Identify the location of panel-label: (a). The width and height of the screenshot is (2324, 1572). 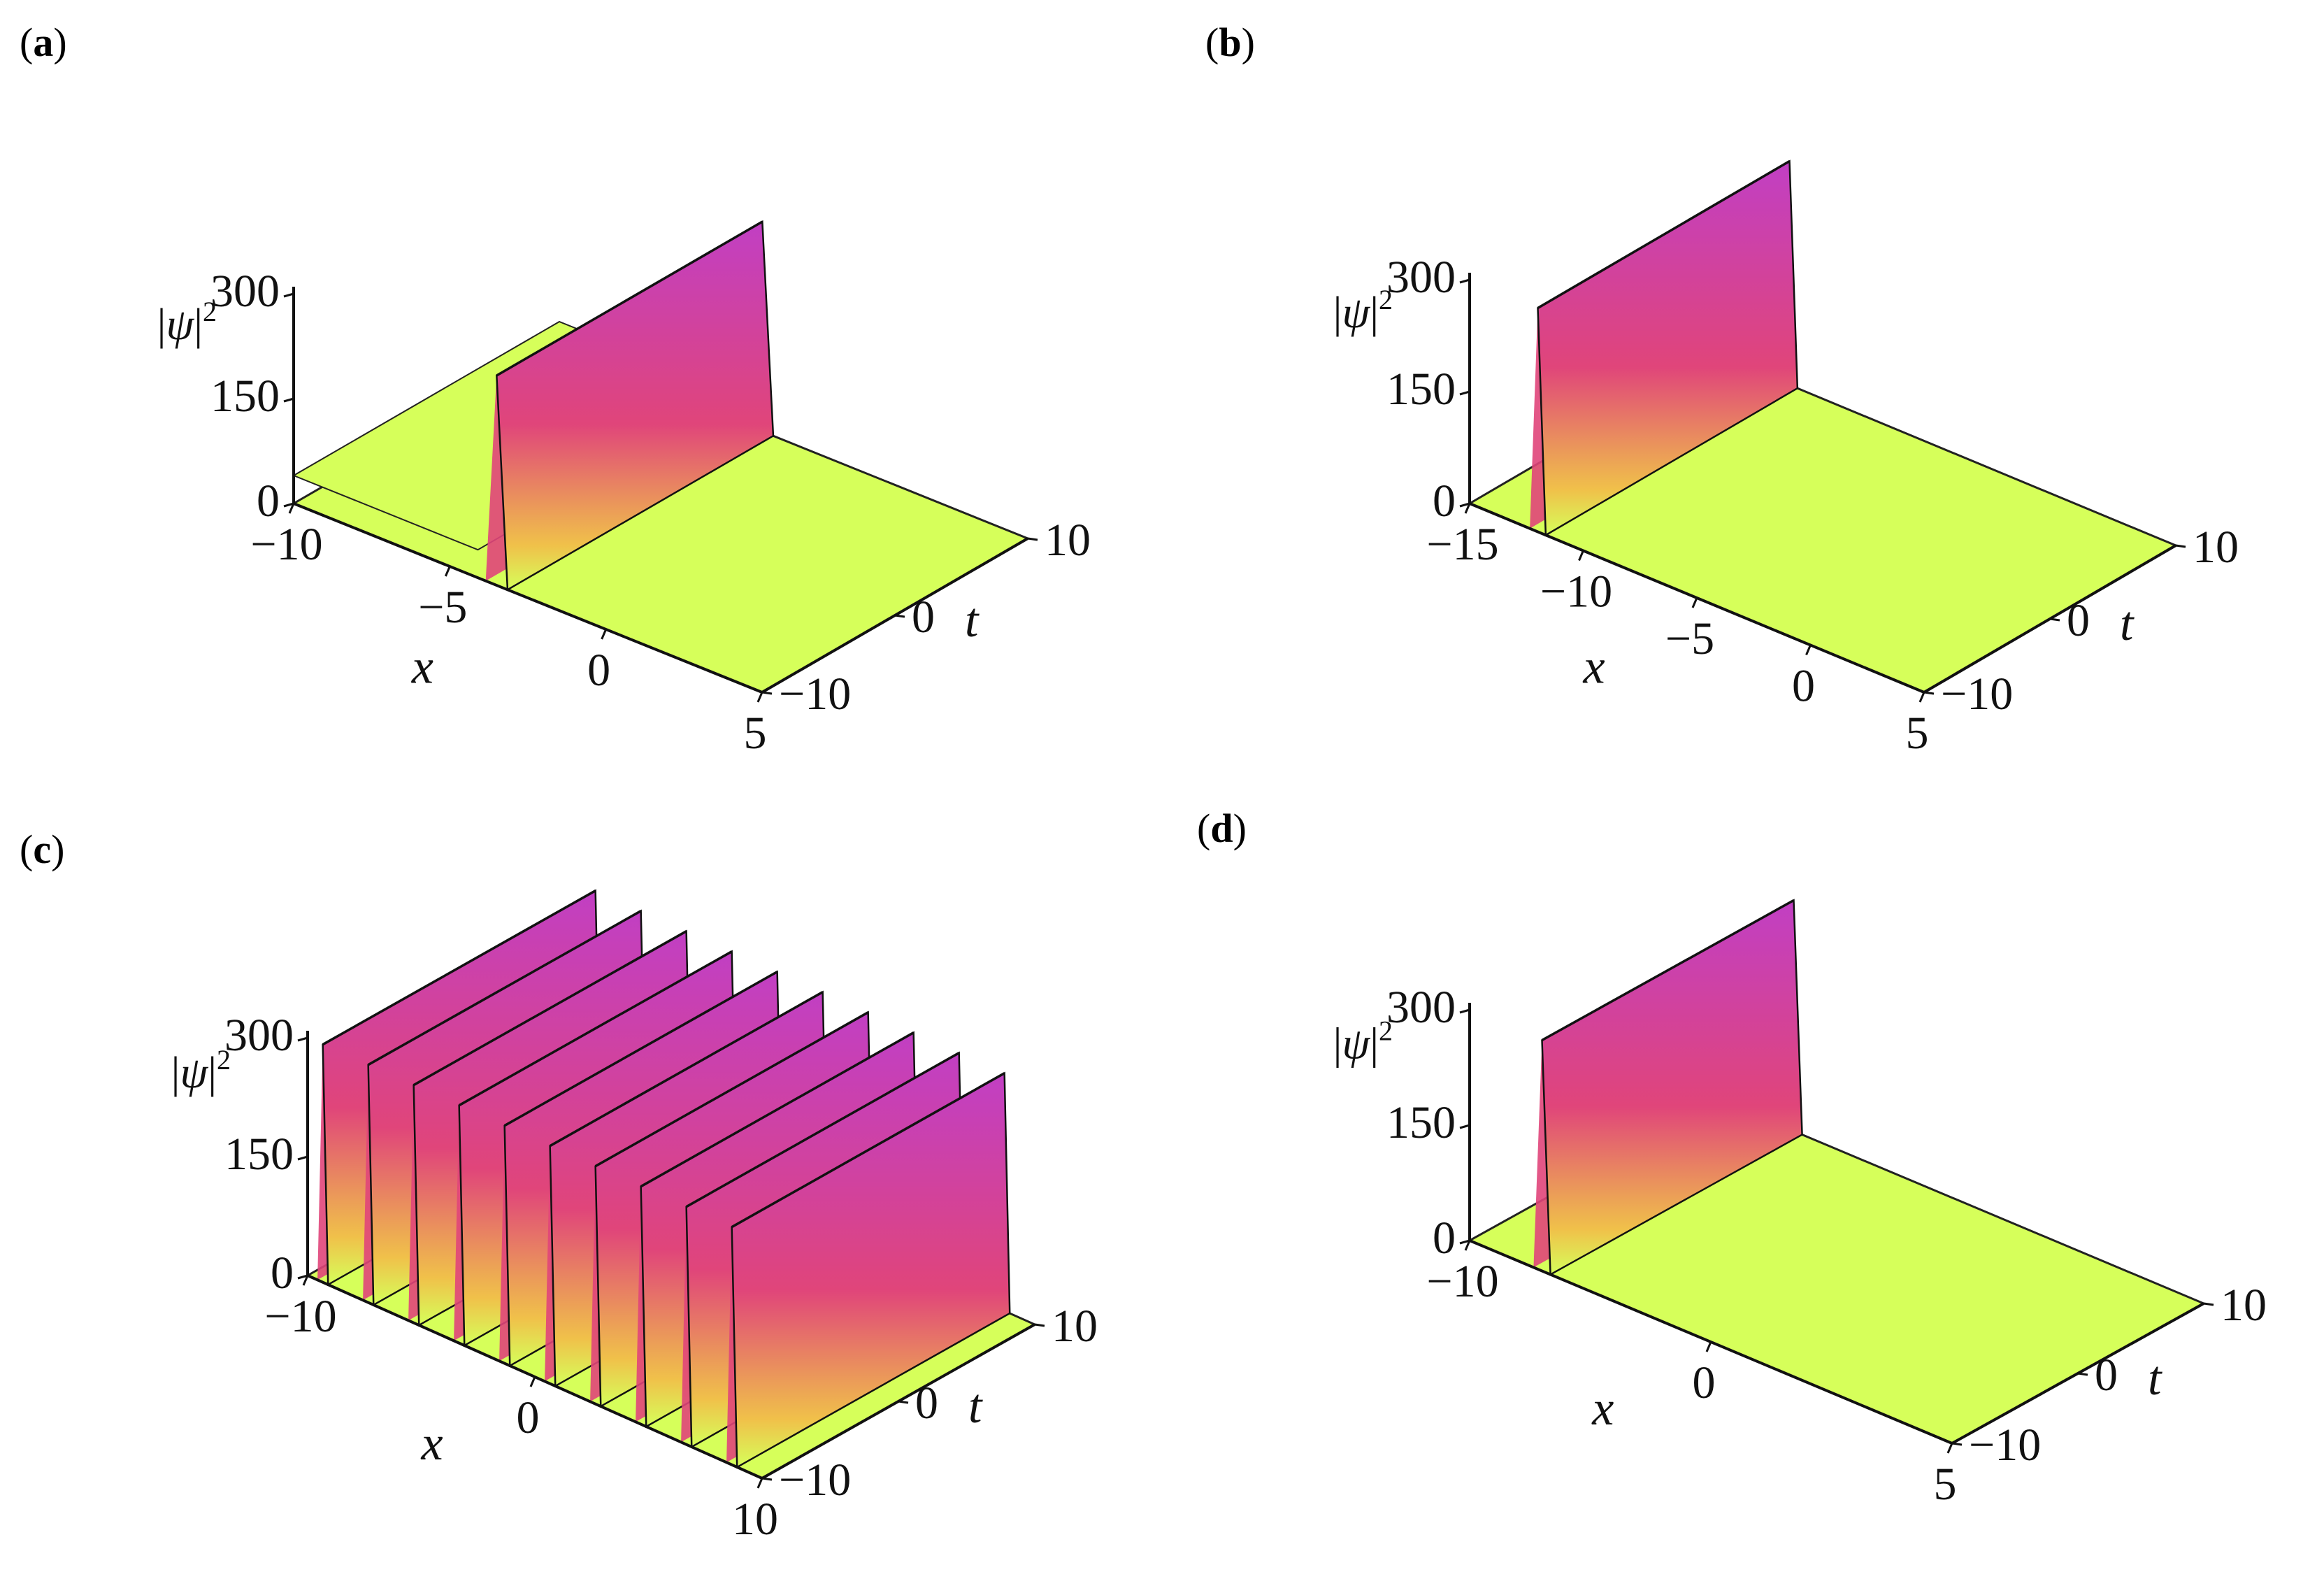
(43, 42).